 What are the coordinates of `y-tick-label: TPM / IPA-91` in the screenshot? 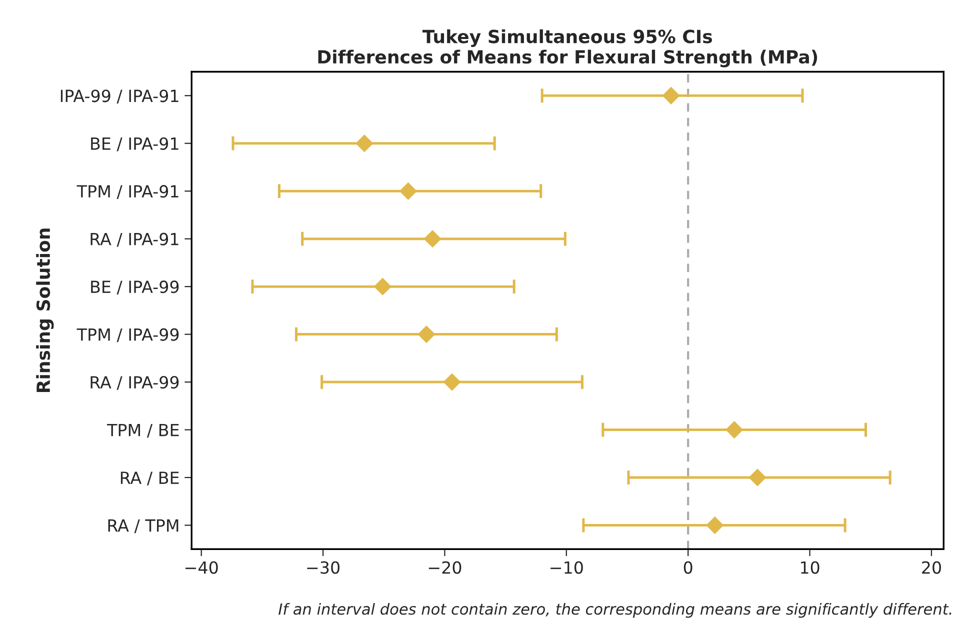 It's located at (127, 192).